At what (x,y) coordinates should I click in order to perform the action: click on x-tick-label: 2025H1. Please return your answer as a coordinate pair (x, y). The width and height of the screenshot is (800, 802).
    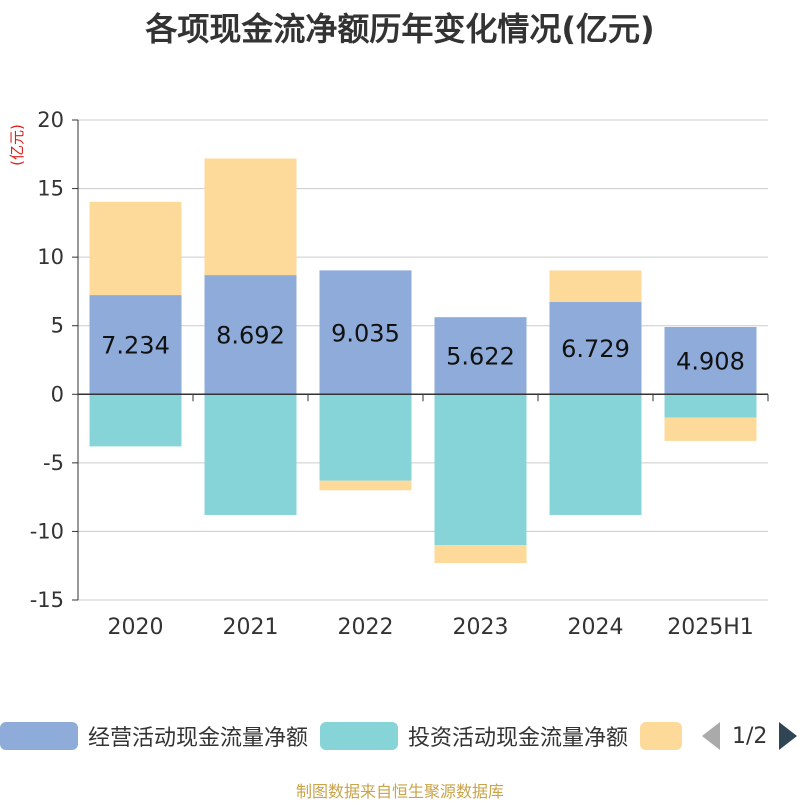
    Looking at the image, I should click on (710, 627).